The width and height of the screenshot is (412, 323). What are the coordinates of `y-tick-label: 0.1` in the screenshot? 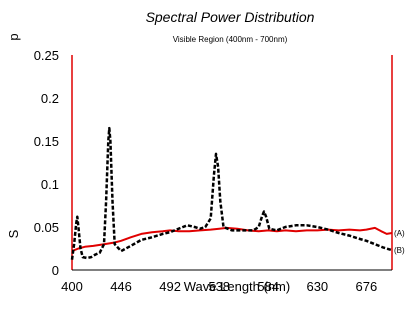 It's located at (50, 184).